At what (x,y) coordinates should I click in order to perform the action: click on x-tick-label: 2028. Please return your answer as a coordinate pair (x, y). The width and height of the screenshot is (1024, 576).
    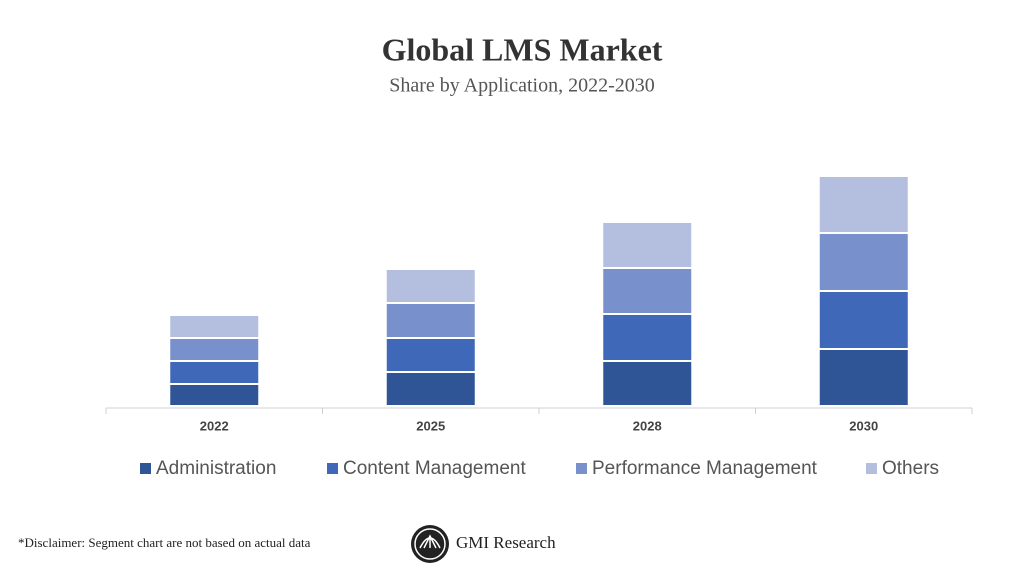
    Looking at the image, I should click on (647, 425).